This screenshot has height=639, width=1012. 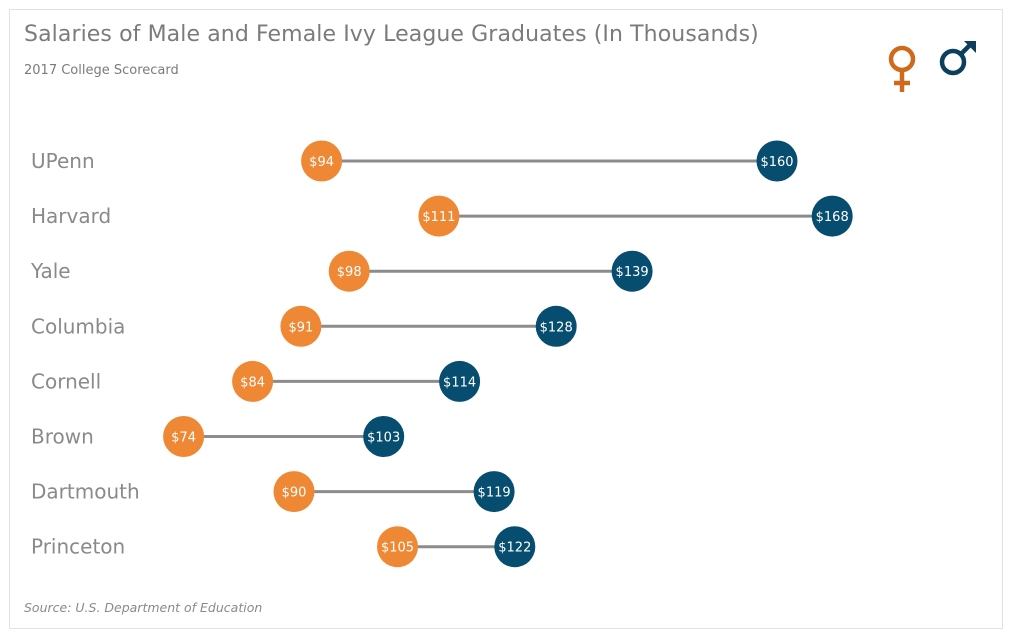 I want to click on legend, so click(x=935, y=68).